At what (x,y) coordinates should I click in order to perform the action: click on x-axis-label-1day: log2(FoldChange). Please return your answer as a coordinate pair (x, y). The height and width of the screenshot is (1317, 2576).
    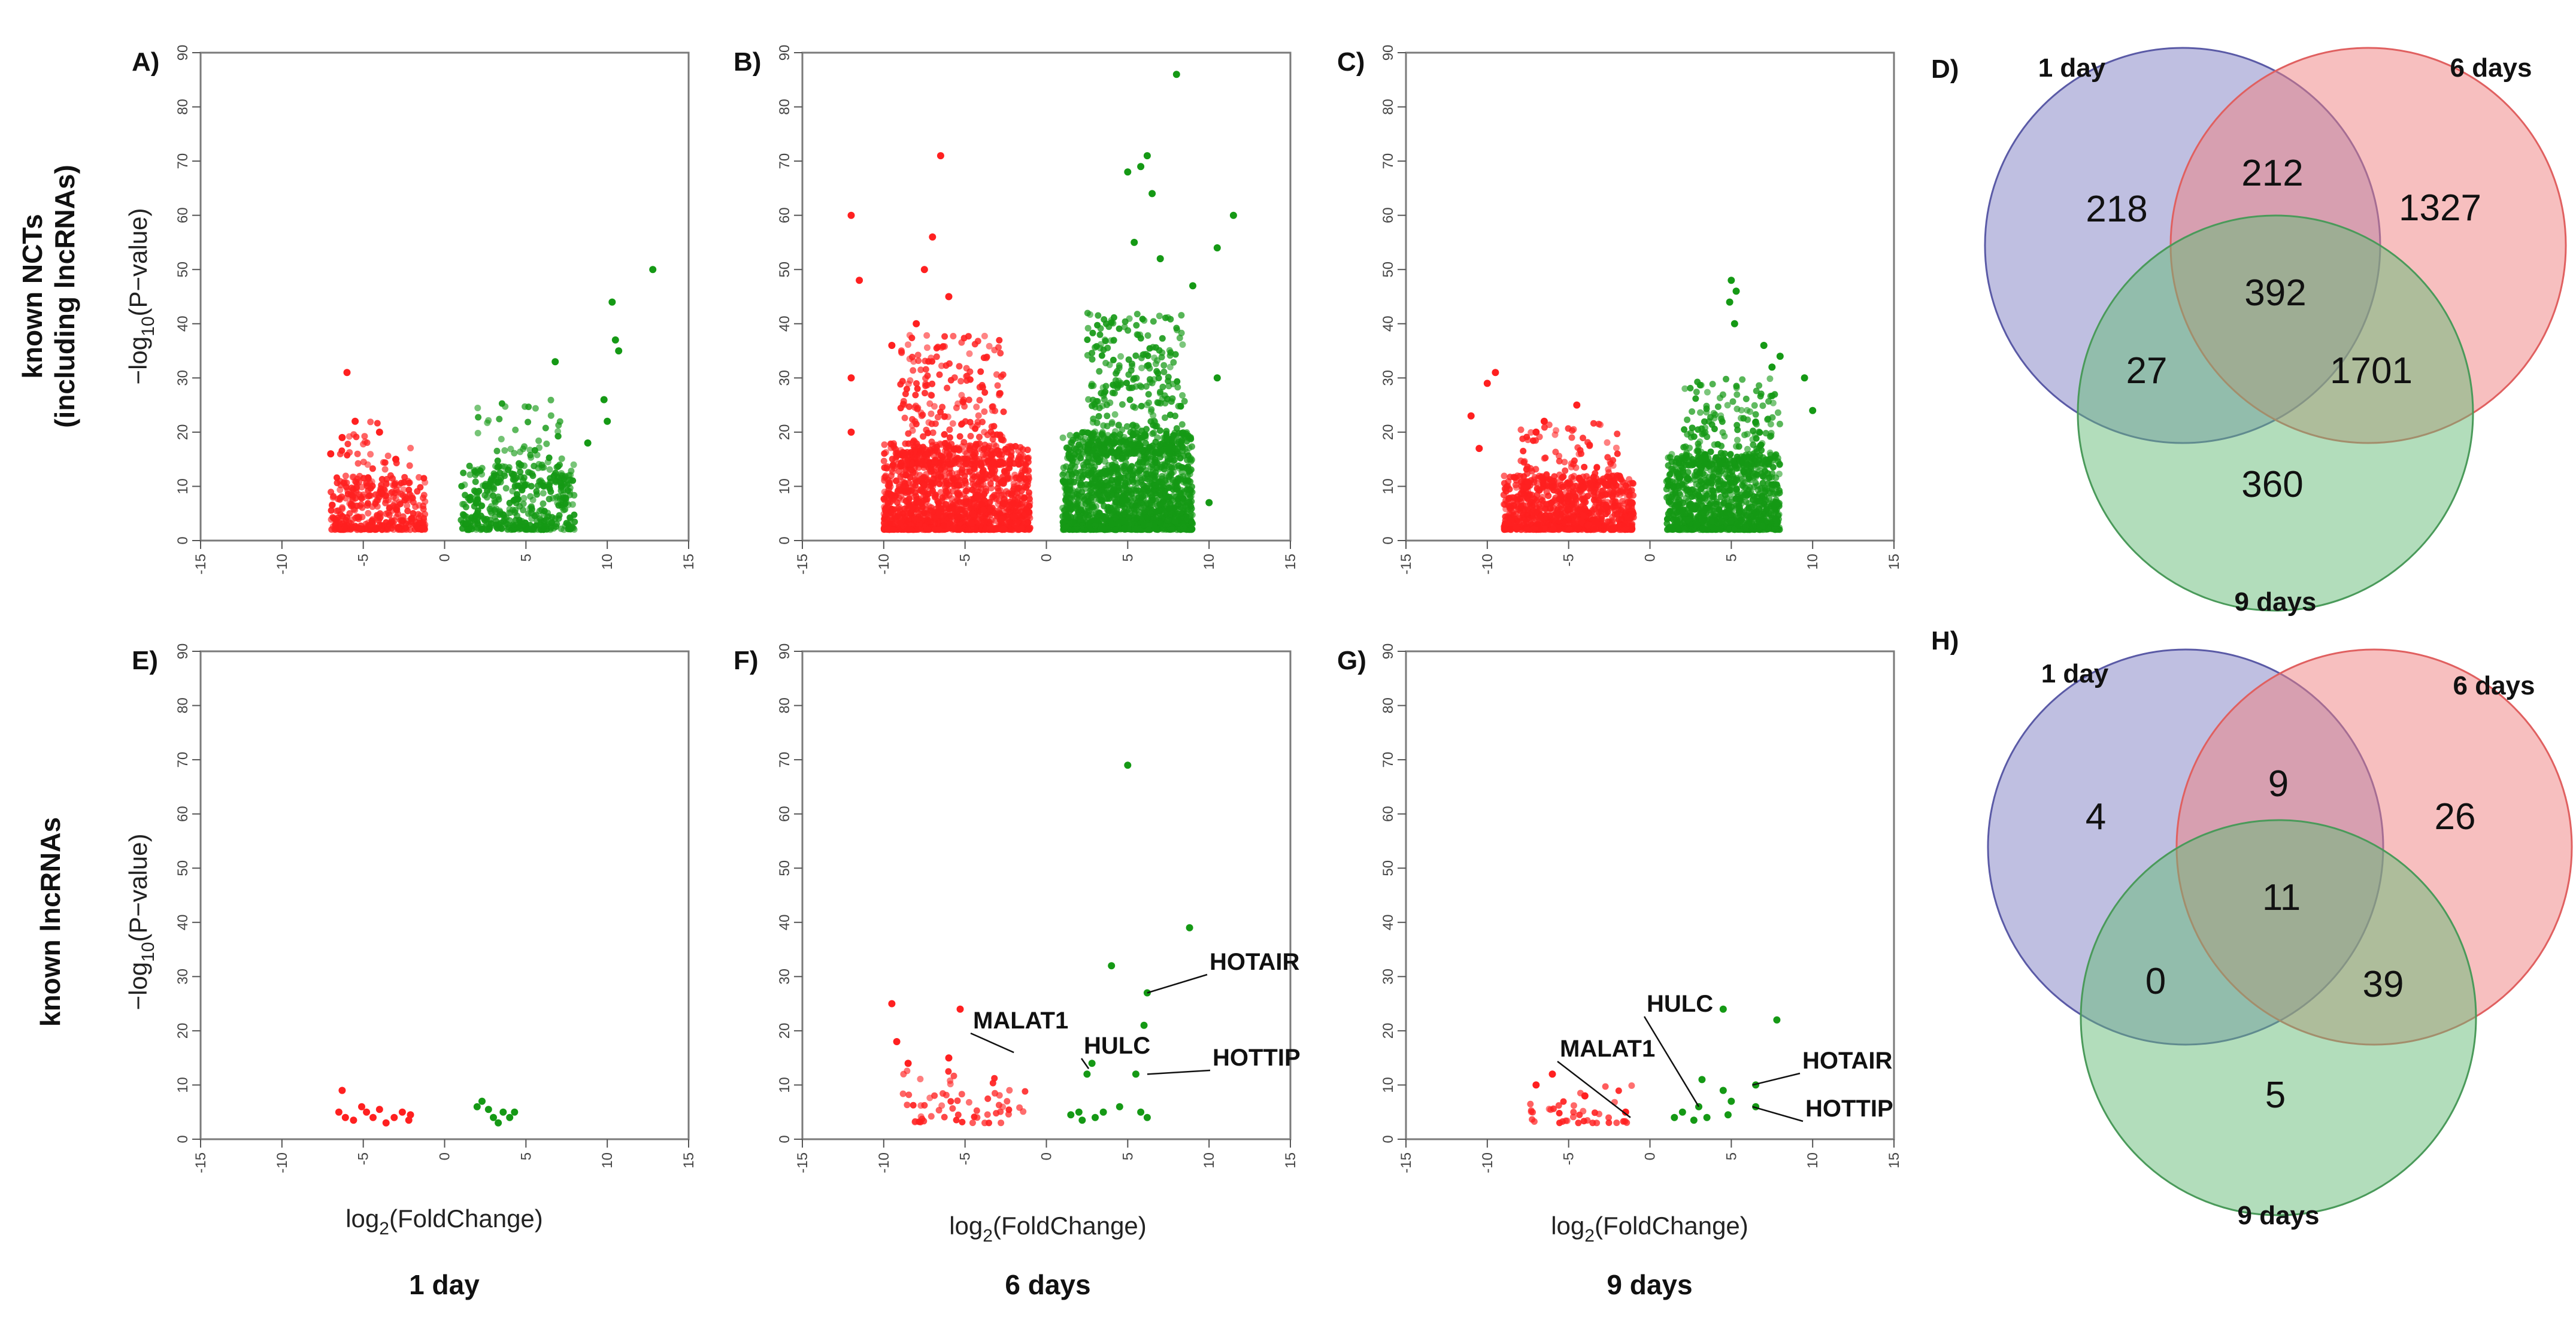
    Looking at the image, I should click on (444, 1221).